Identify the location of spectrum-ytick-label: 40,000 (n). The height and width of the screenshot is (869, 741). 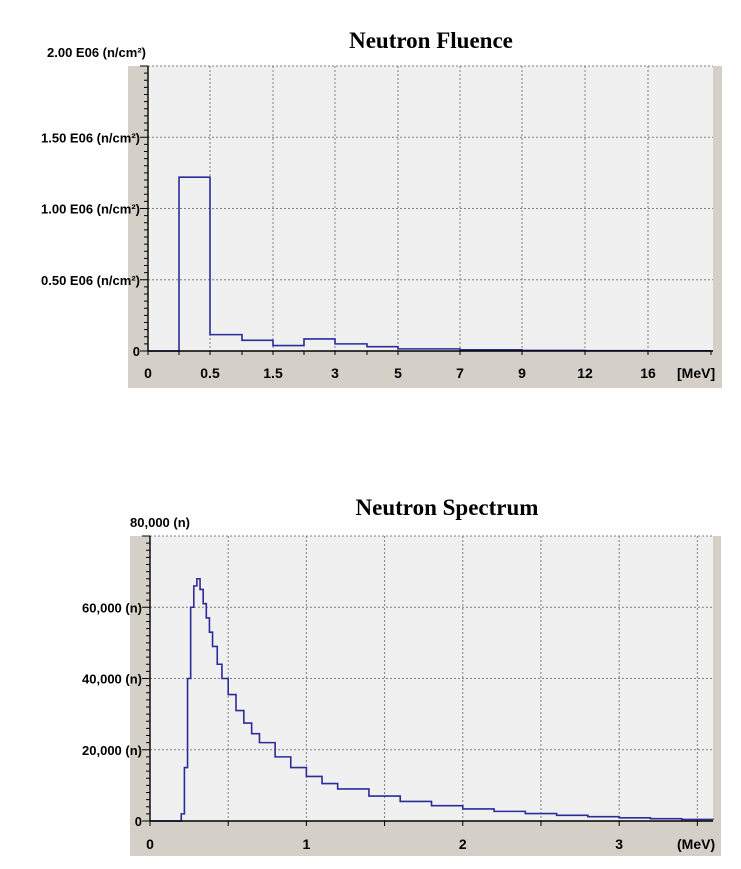
(112, 679).